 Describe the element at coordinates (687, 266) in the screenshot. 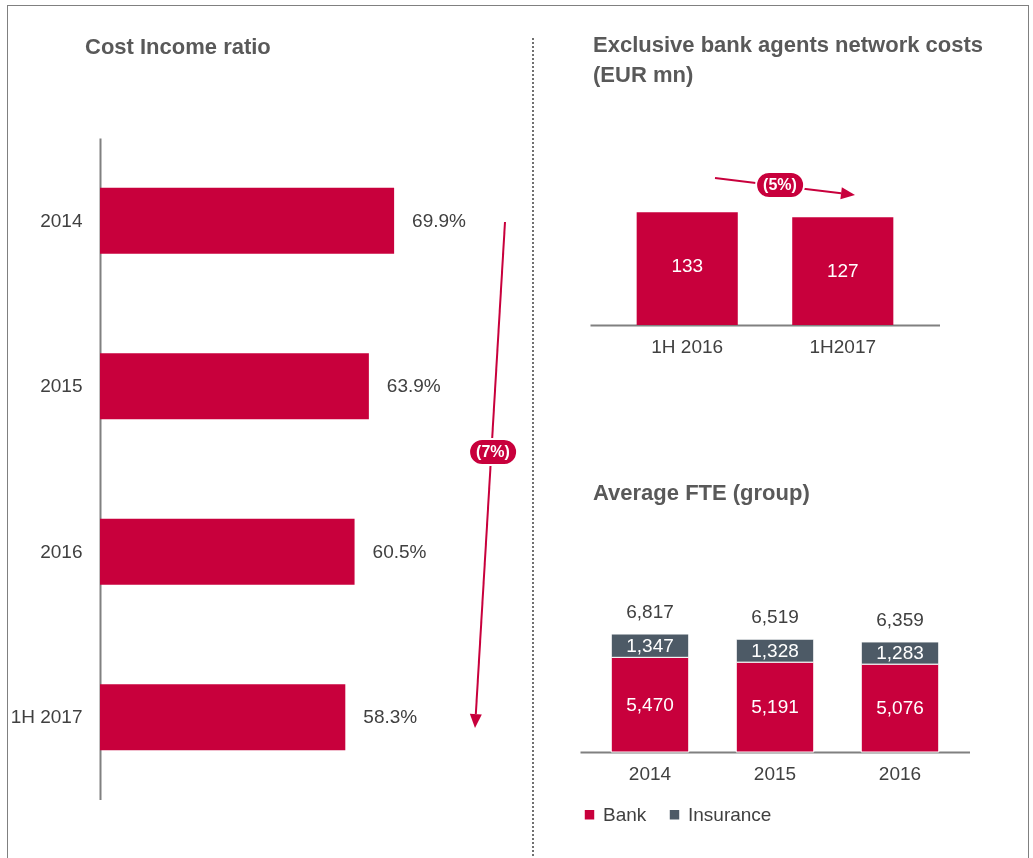

I see `data-label: 133` at that location.